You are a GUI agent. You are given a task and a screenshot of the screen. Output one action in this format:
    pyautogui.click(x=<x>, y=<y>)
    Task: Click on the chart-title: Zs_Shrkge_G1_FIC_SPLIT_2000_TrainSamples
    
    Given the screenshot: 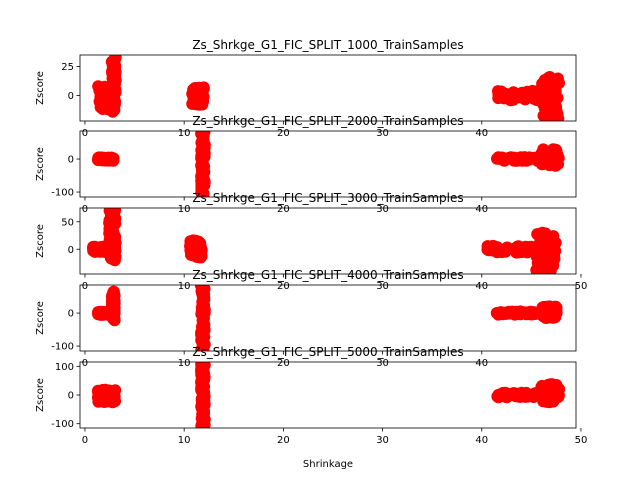 What is the action you would take?
    pyautogui.click(x=327, y=121)
    